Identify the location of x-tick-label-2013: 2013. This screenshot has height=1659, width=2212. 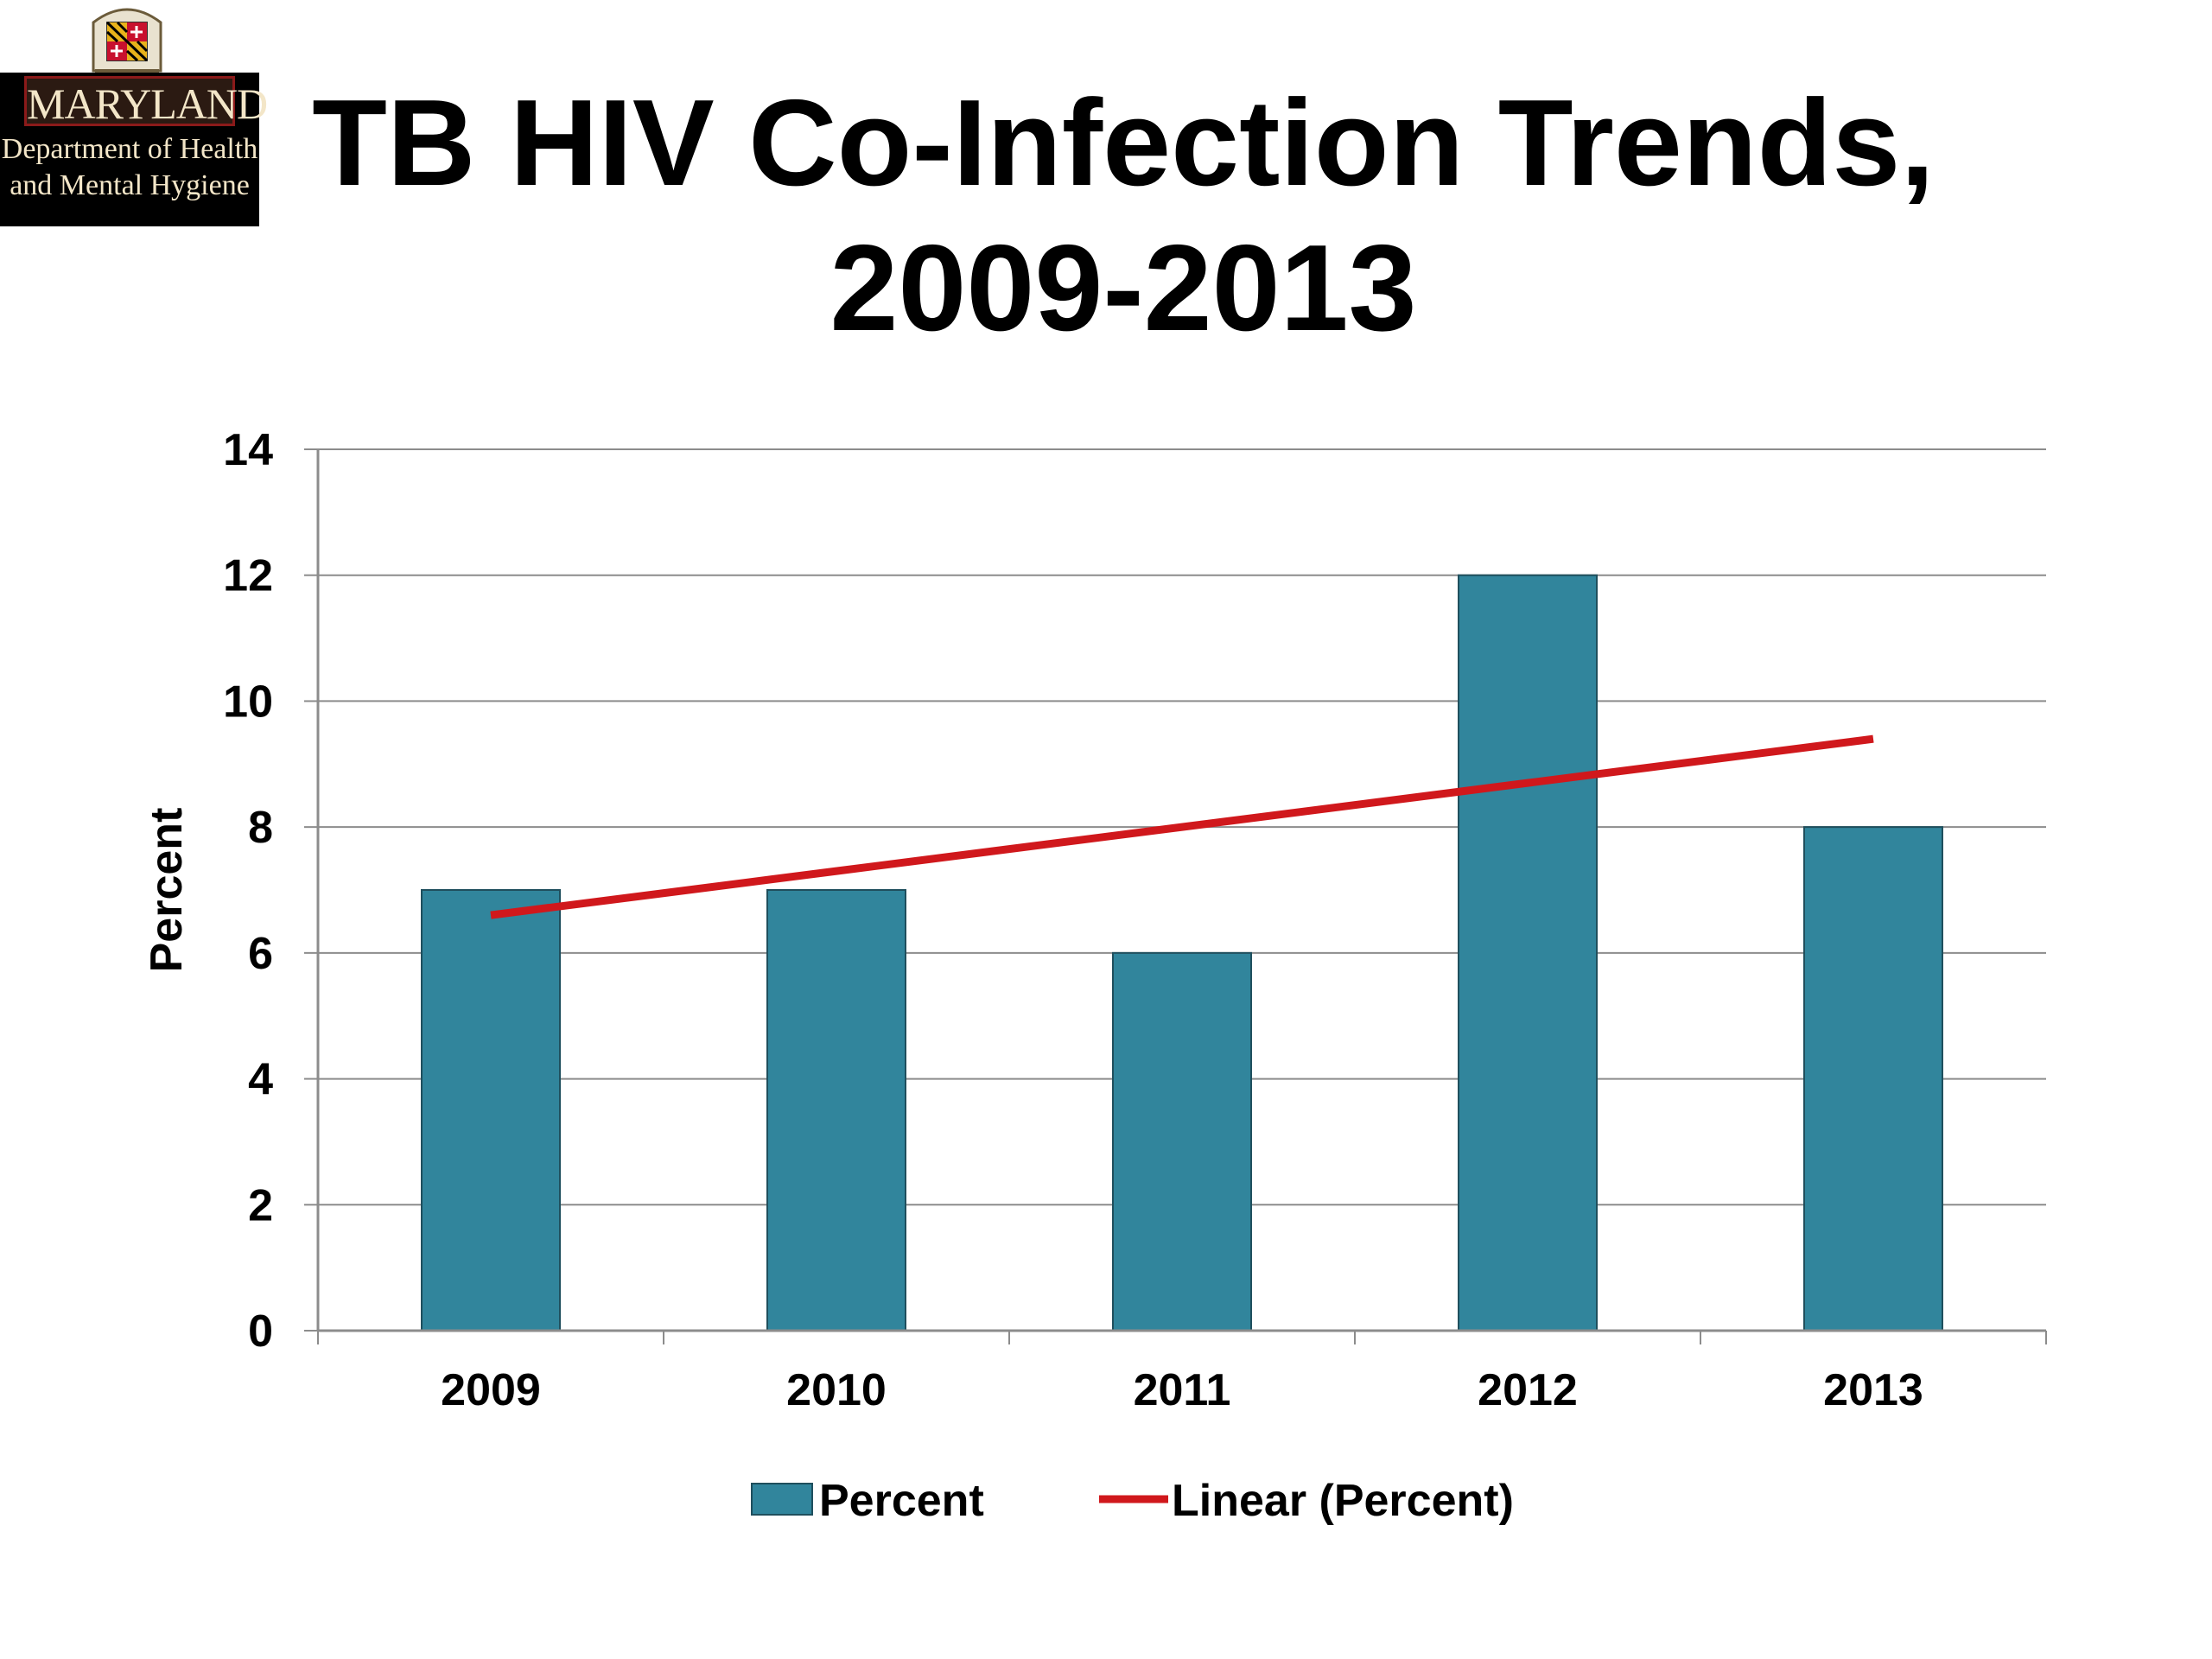
(1873, 1390).